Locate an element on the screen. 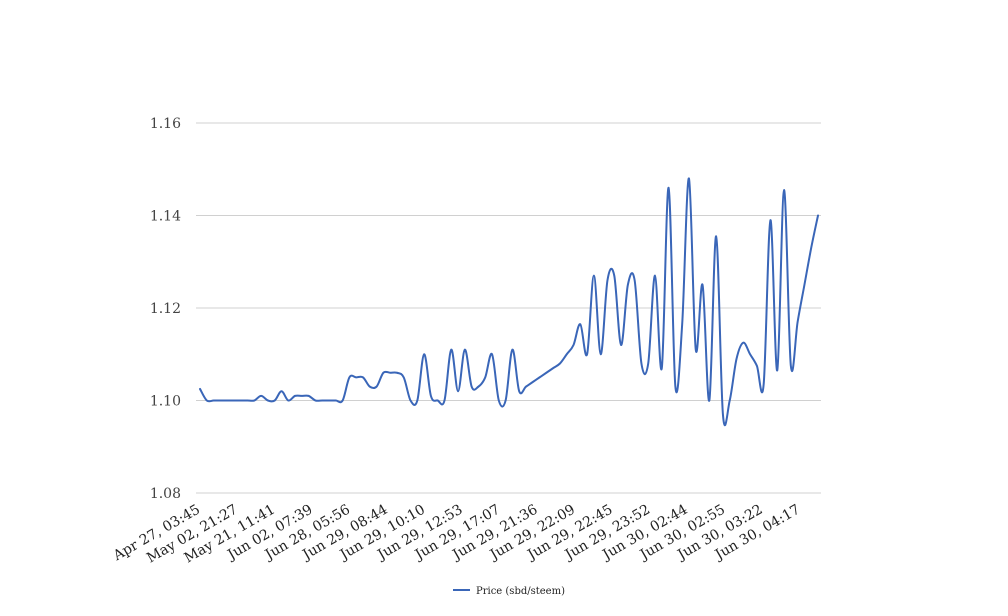 The height and width of the screenshot is (616, 1008). y-tick-label: 1.16 is located at coordinates (165, 124).